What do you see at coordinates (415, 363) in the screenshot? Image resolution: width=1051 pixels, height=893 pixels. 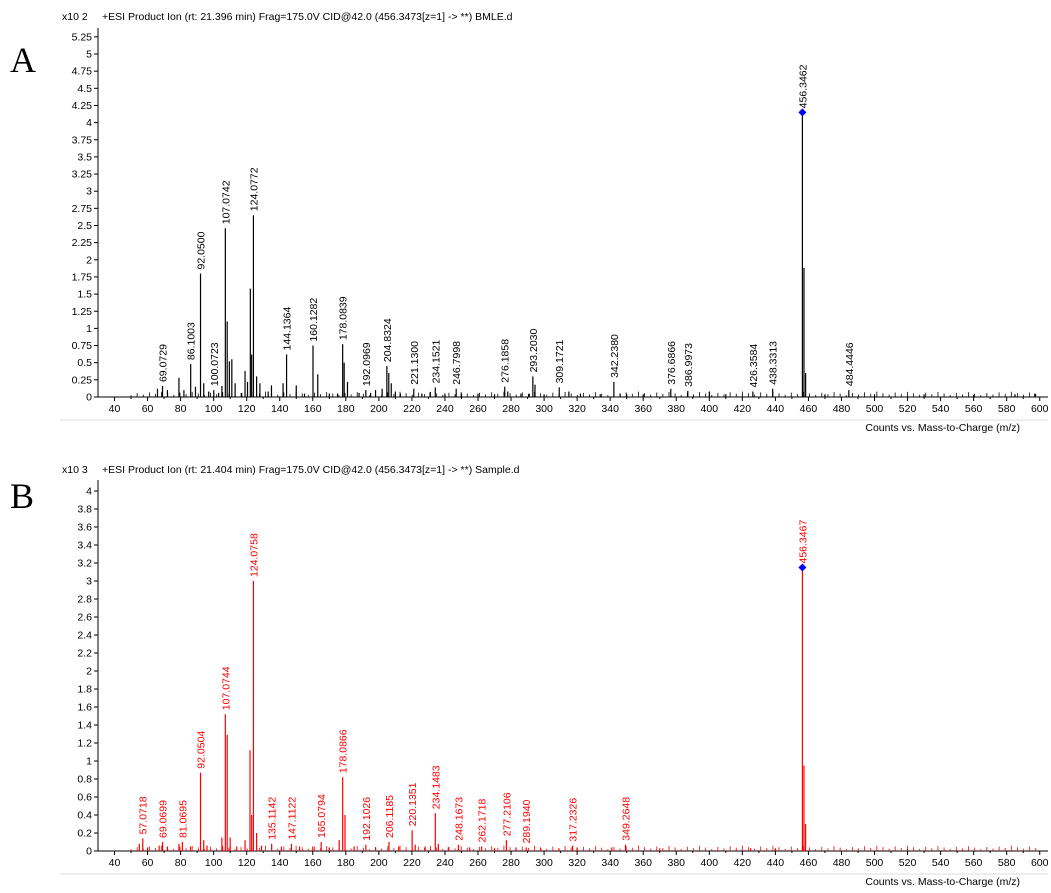 I see `peak-mz-label: 221.1300` at bounding box center [415, 363].